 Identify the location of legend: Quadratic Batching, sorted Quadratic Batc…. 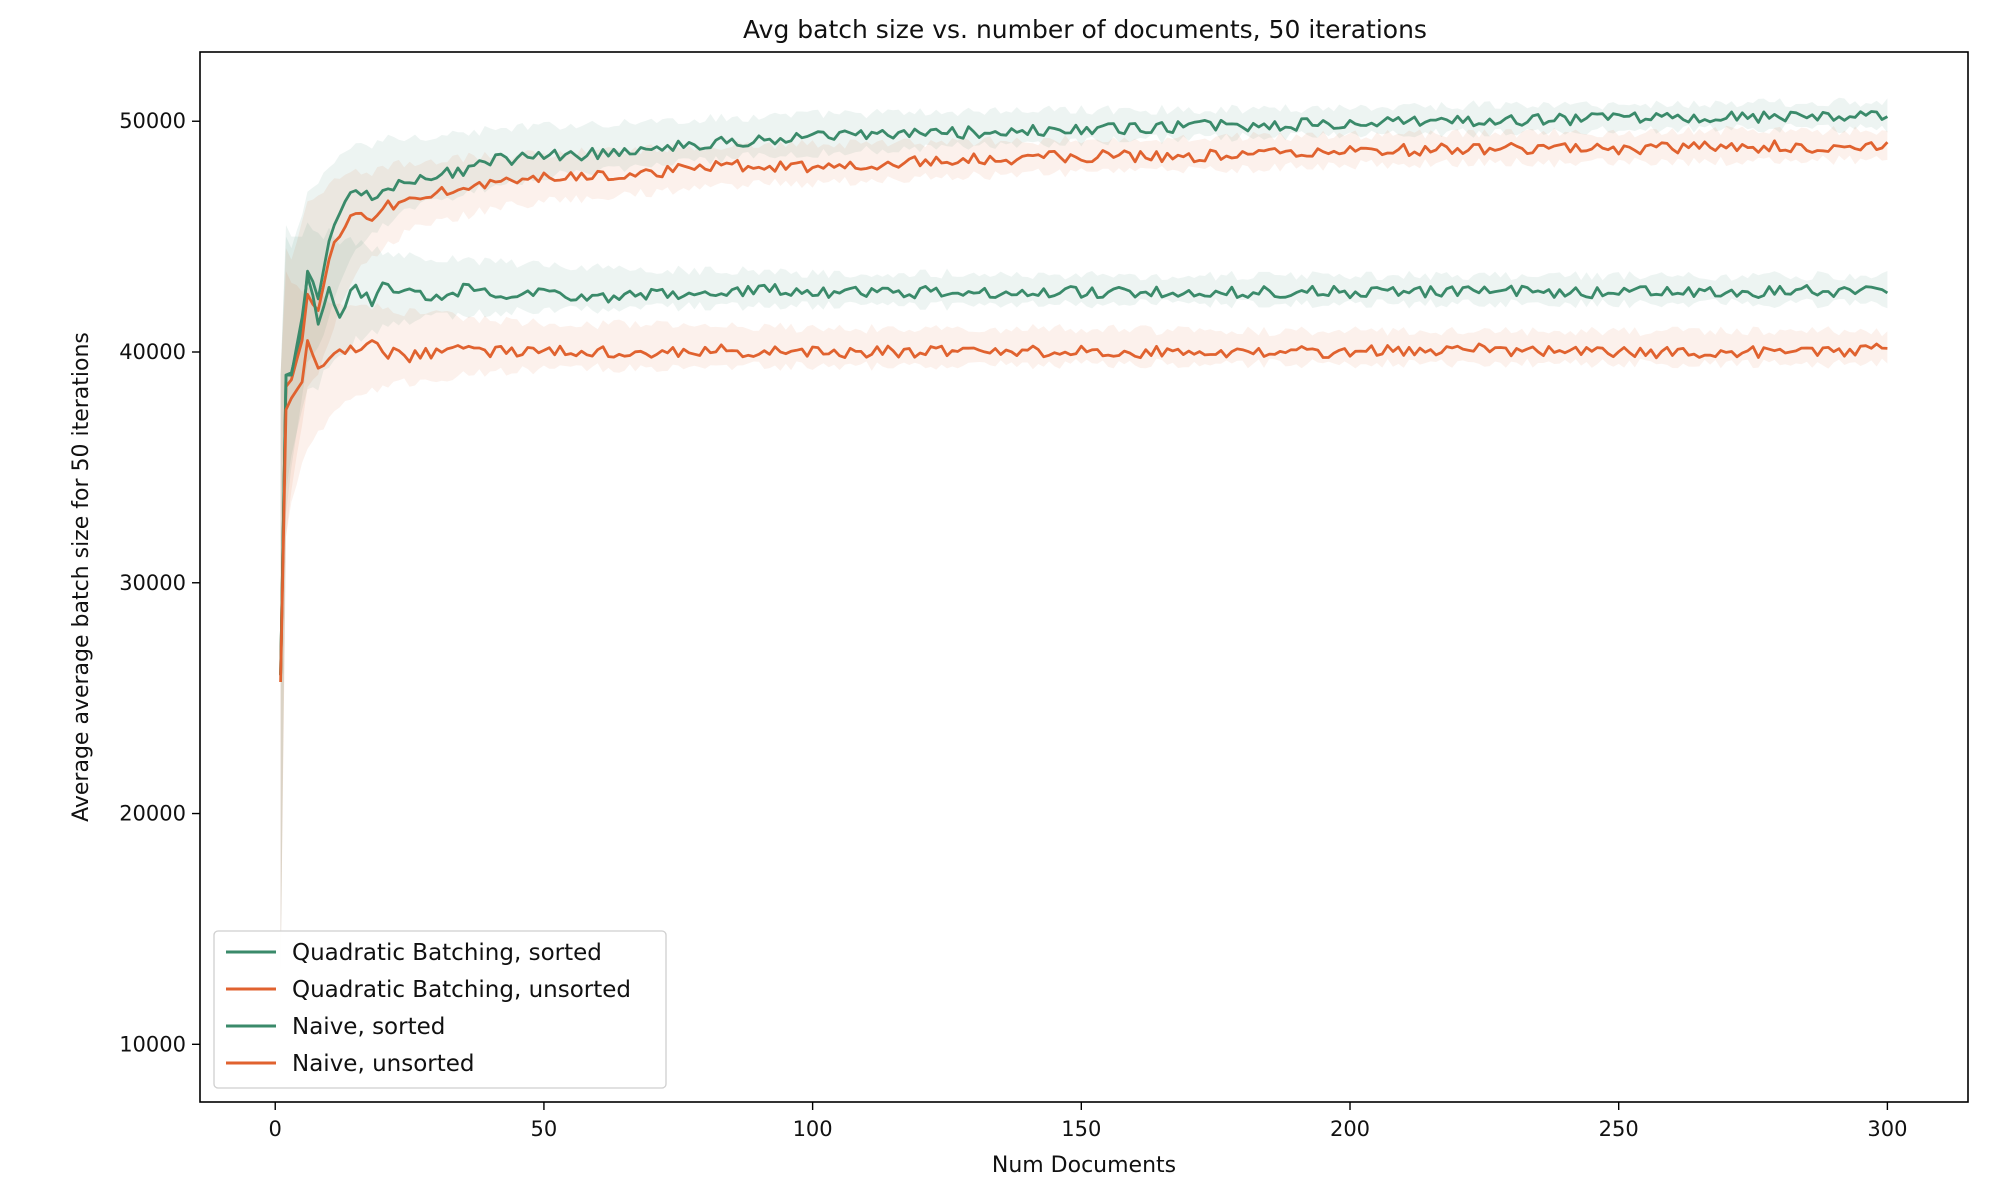
(440, 1009).